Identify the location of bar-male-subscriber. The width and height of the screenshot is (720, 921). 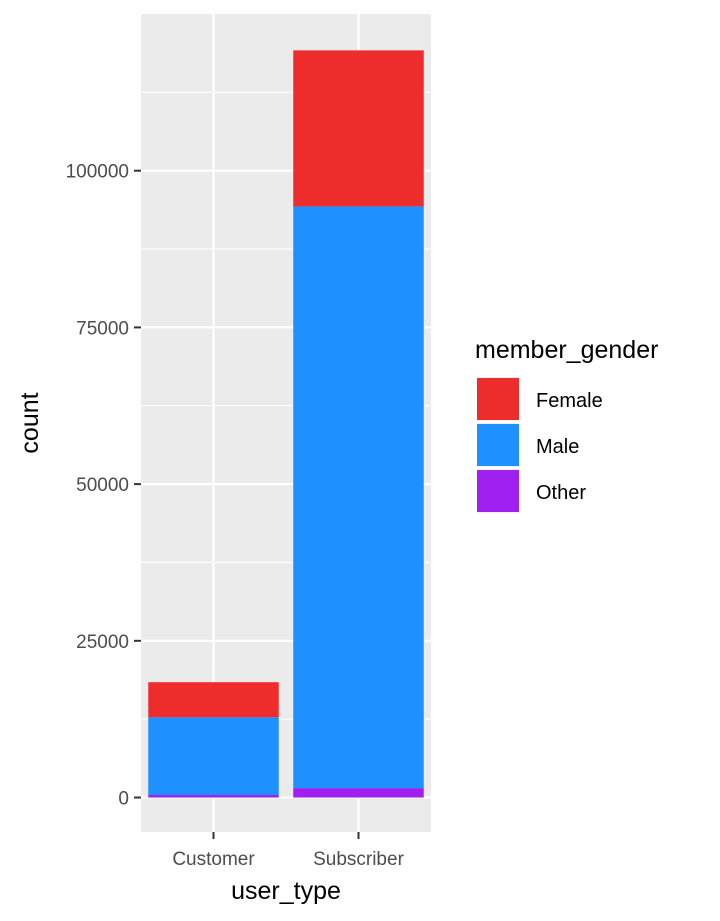
(358, 497).